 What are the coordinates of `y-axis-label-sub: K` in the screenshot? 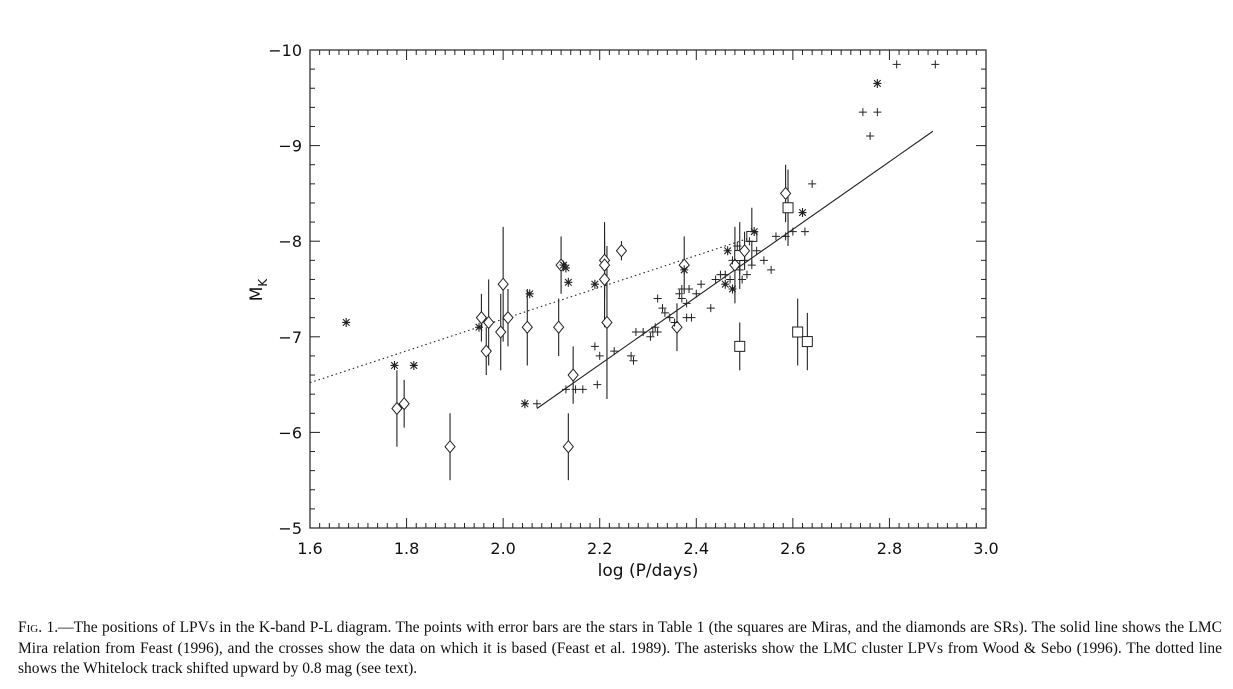 It's located at (263, 282).